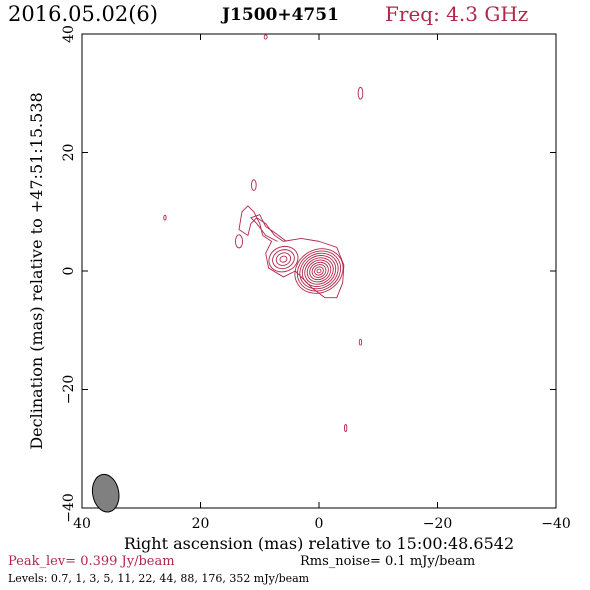  Describe the element at coordinates (69, 153) in the screenshot. I see `y-tick-label: 20` at that location.